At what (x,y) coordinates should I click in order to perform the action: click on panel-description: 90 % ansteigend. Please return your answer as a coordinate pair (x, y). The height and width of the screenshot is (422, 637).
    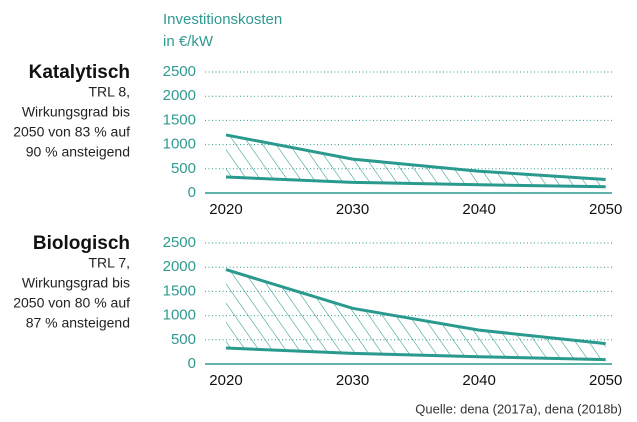
    Looking at the image, I should click on (78, 152).